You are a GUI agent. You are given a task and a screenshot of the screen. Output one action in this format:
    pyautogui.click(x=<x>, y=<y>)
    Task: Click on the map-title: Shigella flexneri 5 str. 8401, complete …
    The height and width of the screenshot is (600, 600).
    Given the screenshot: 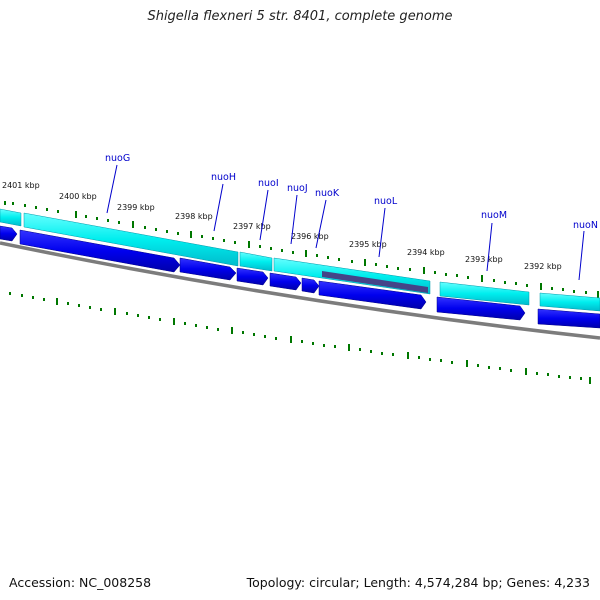 What is the action you would take?
    pyautogui.click(x=300, y=16)
    